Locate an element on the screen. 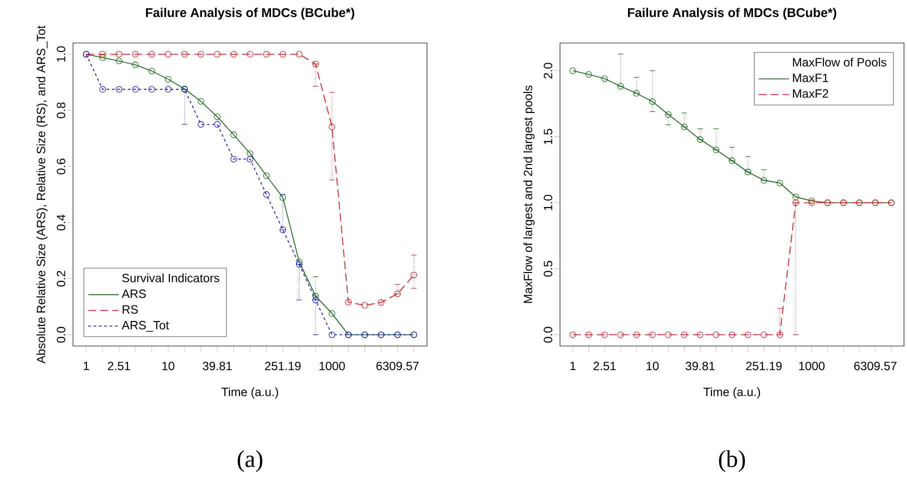 The image size is (907, 482). legend-label: ARS is located at coordinates (134, 293).